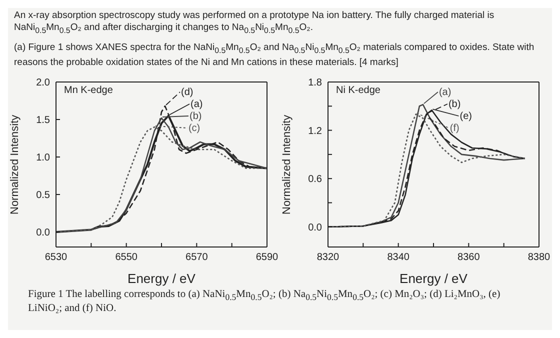 The image size is (560, 338). What do you see at coordinates (187, 92) in the screenshot?
I see `legend-label: (d)` at bounding box center [187, 92].